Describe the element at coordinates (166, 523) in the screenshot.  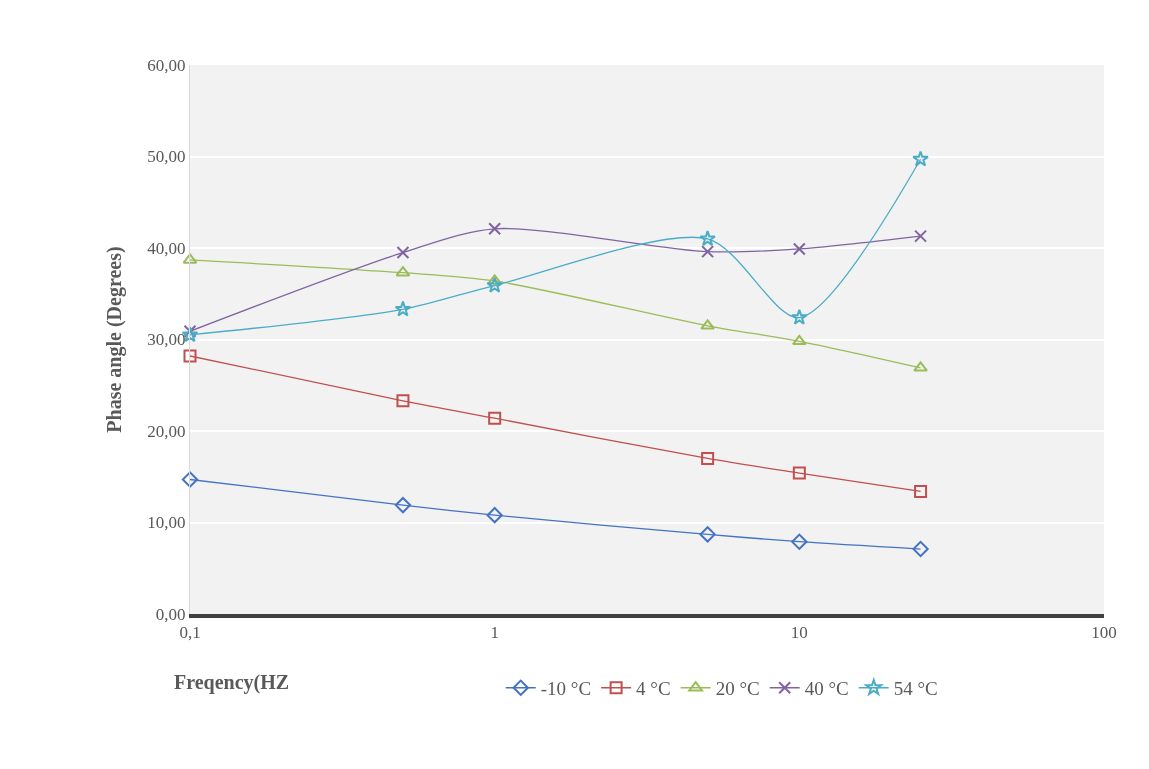
I see `y-tick-label: 10,00` at that location.